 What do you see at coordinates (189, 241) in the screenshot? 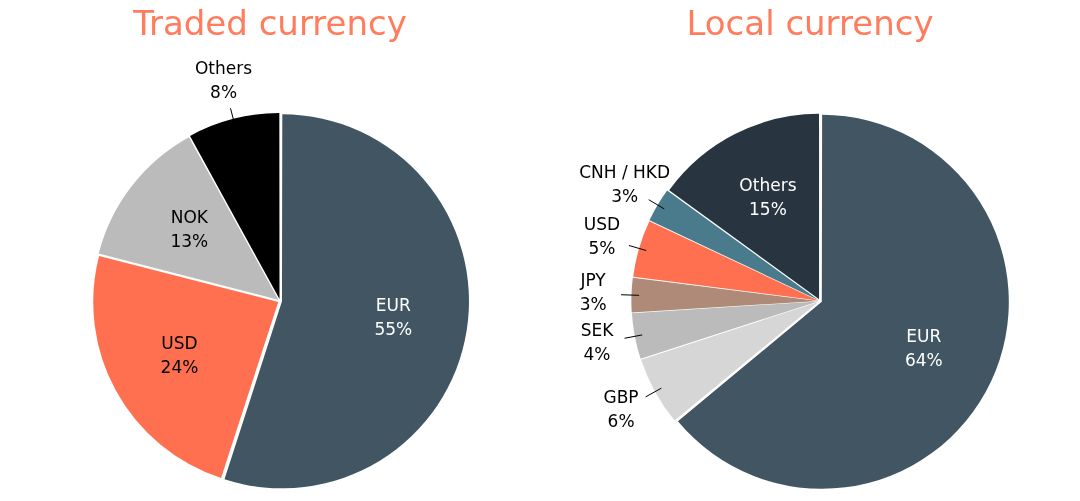
I see `data-label: 13%` at bounding box center [189, 241].